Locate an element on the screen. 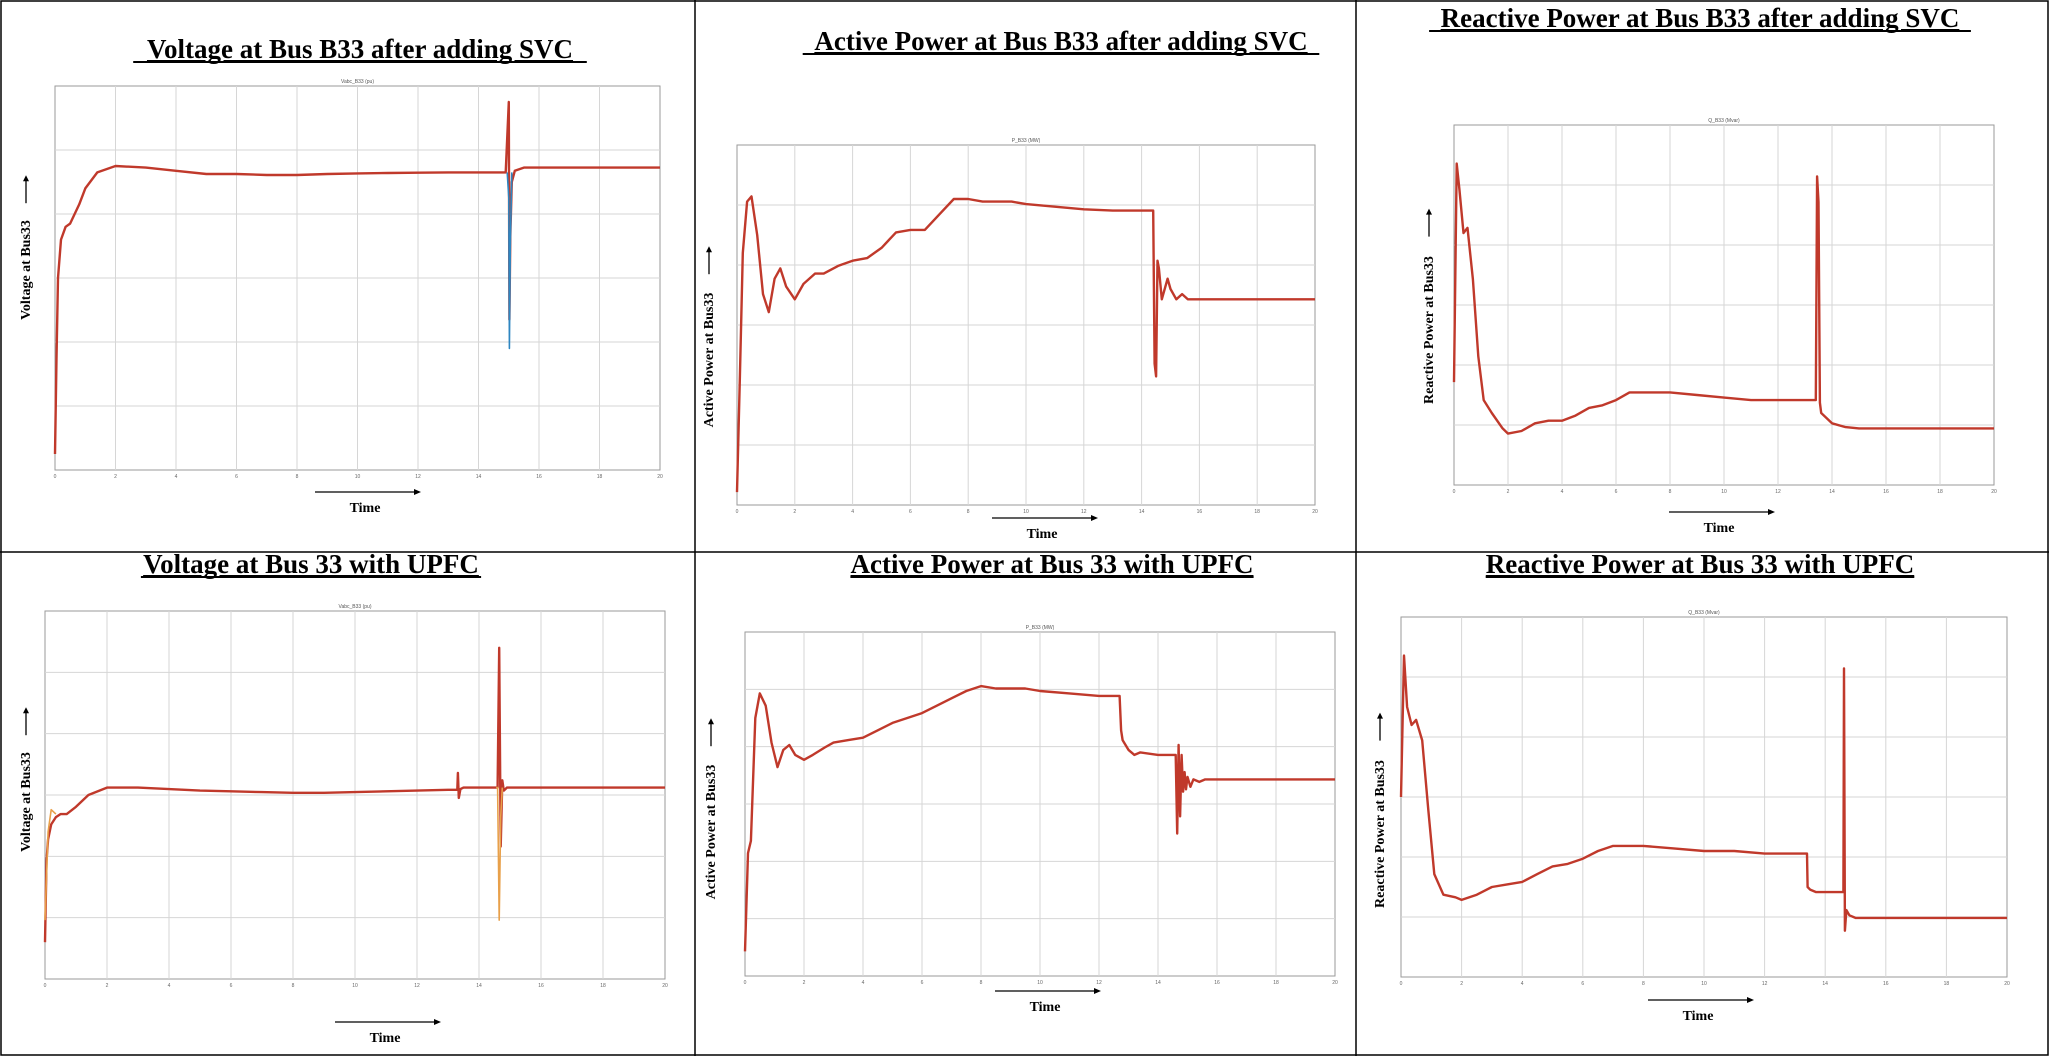  svc-voltage-x-tick-label: 16 is located at coordinates (539, 477).